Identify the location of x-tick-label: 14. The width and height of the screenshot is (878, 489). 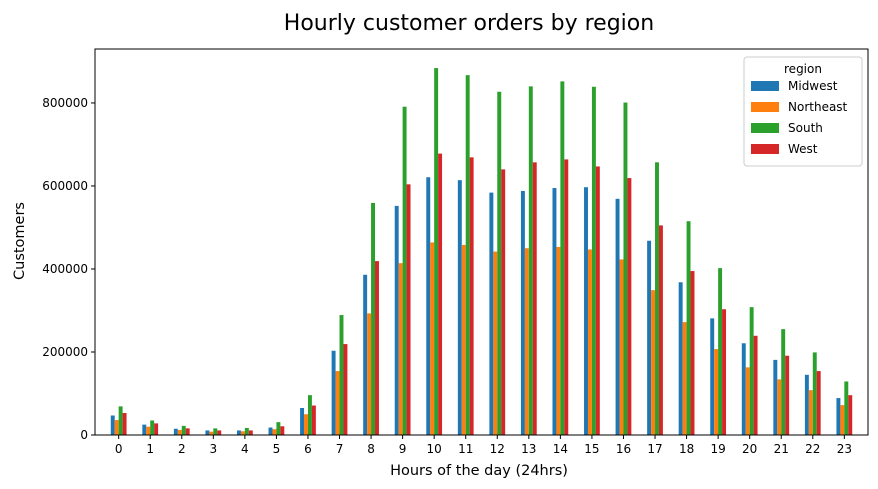
(560, 449).